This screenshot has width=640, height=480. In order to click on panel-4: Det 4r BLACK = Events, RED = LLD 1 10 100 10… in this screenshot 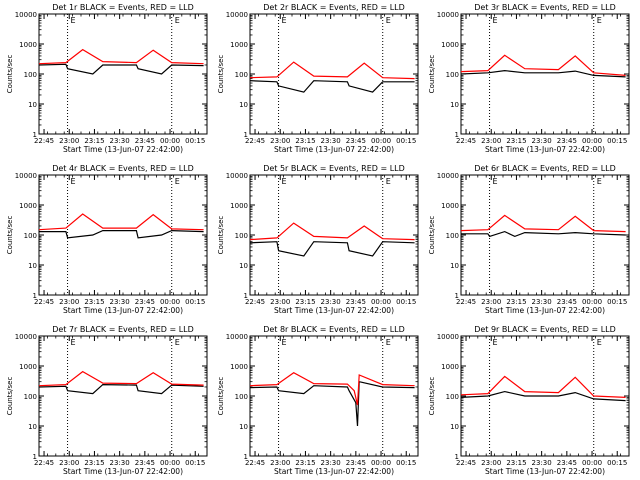, I will do `click(107, 239)`.